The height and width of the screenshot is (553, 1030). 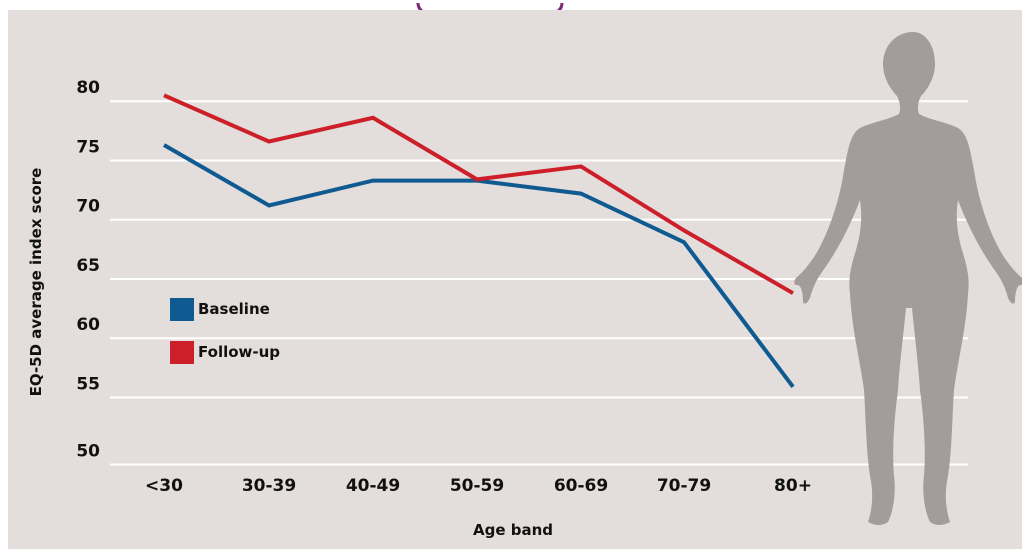 I want to click on y-axis-title: EQ-5D average index score, so click(x=36, y=282).